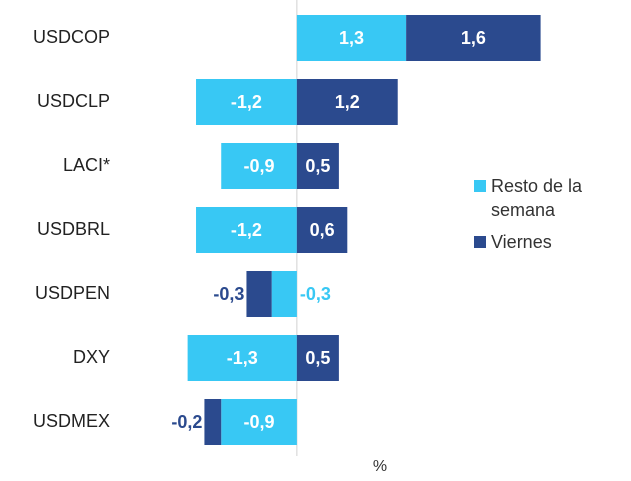 This screenshot has width=631, height=481. What do you see at coordinates (71, 37) in the screenshot?
I see `category-label: USDCOP` at bounding box center [71, 37].